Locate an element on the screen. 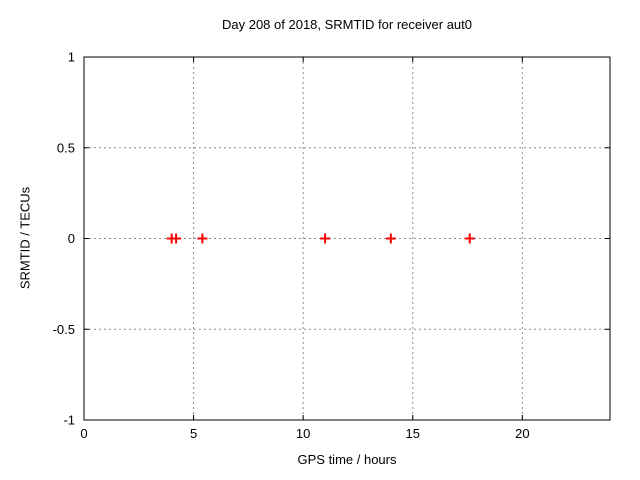  y-tick-label: -0.5 is located at coordinates (64, 329).